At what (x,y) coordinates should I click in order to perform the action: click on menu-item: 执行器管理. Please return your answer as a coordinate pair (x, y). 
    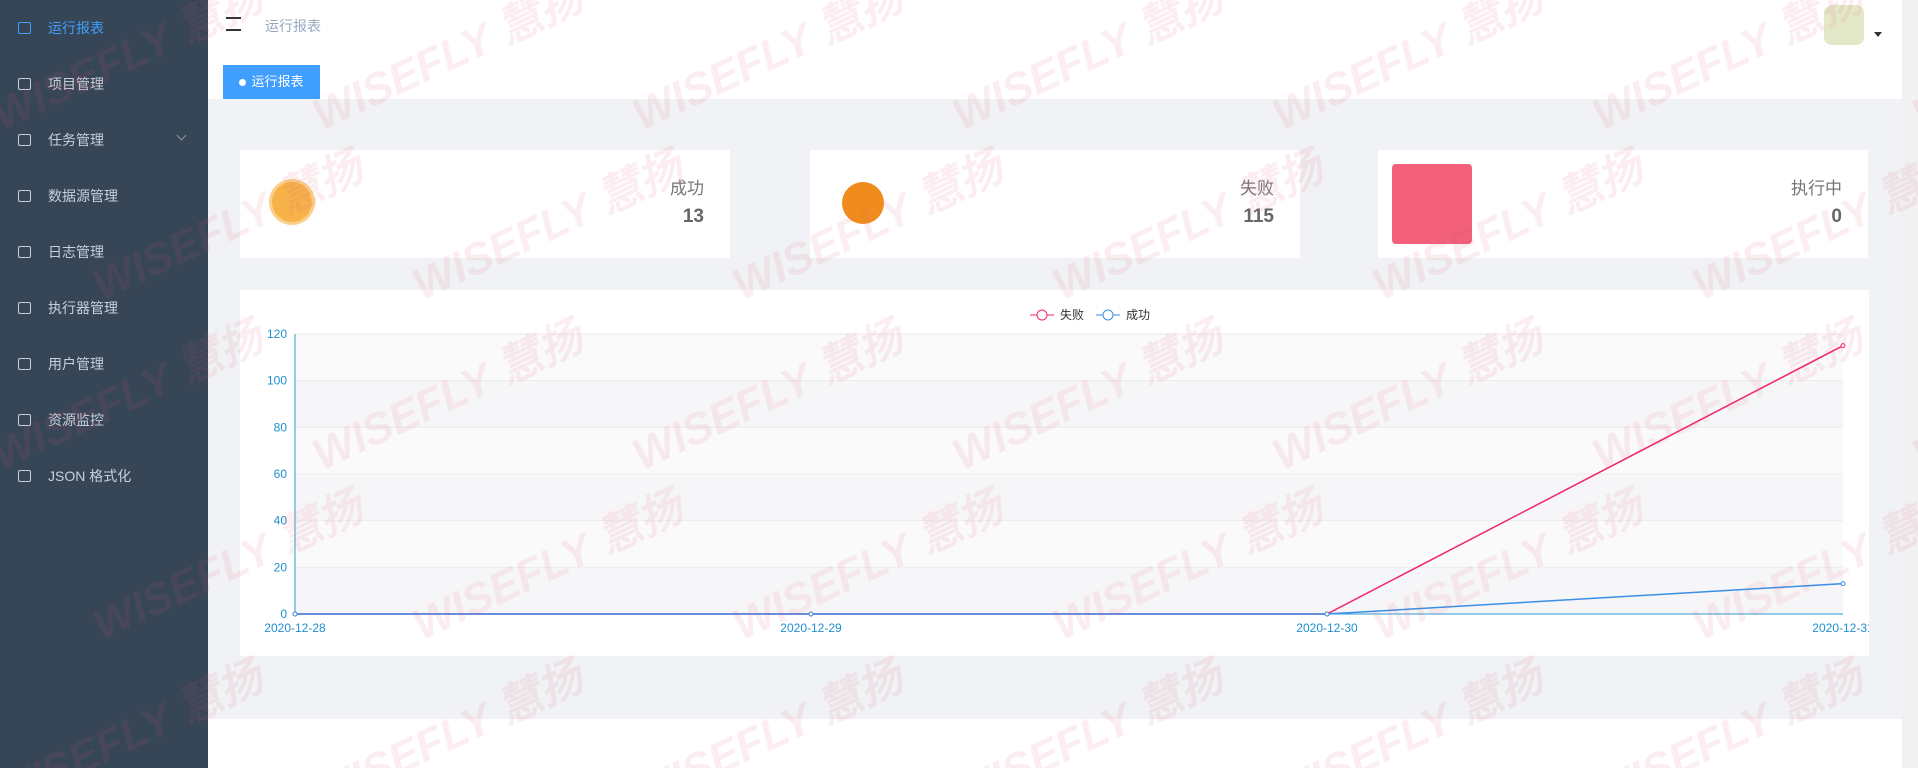
    Looking at the image, I should click on (104, 308).